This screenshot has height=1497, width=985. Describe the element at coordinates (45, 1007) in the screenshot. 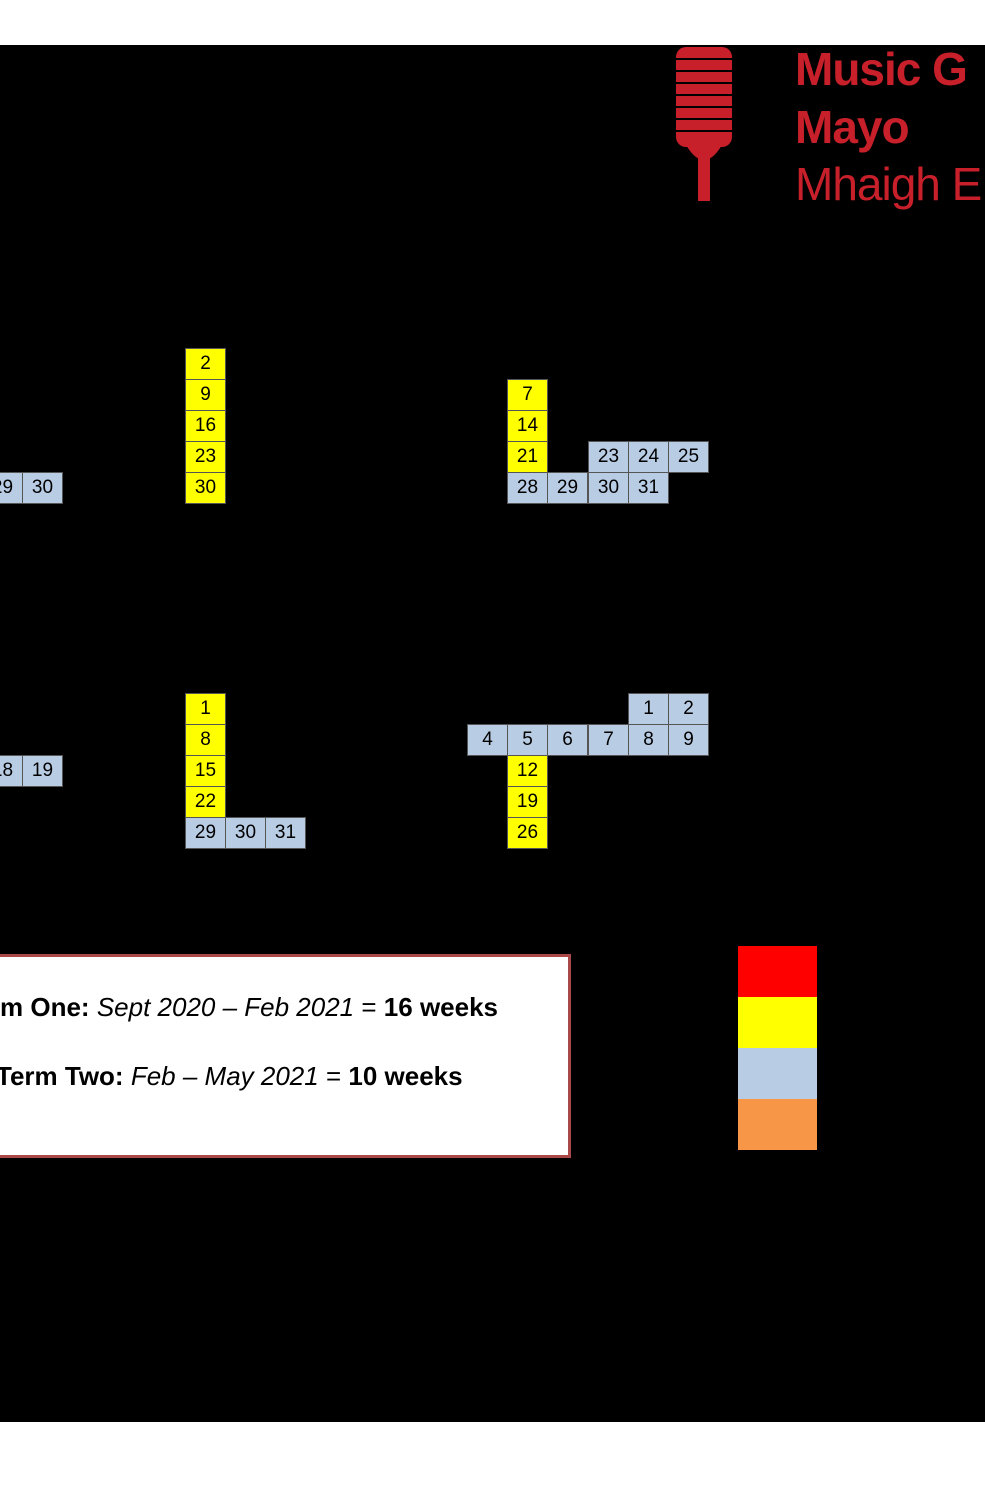

I see `term-label: m One:` at that location.